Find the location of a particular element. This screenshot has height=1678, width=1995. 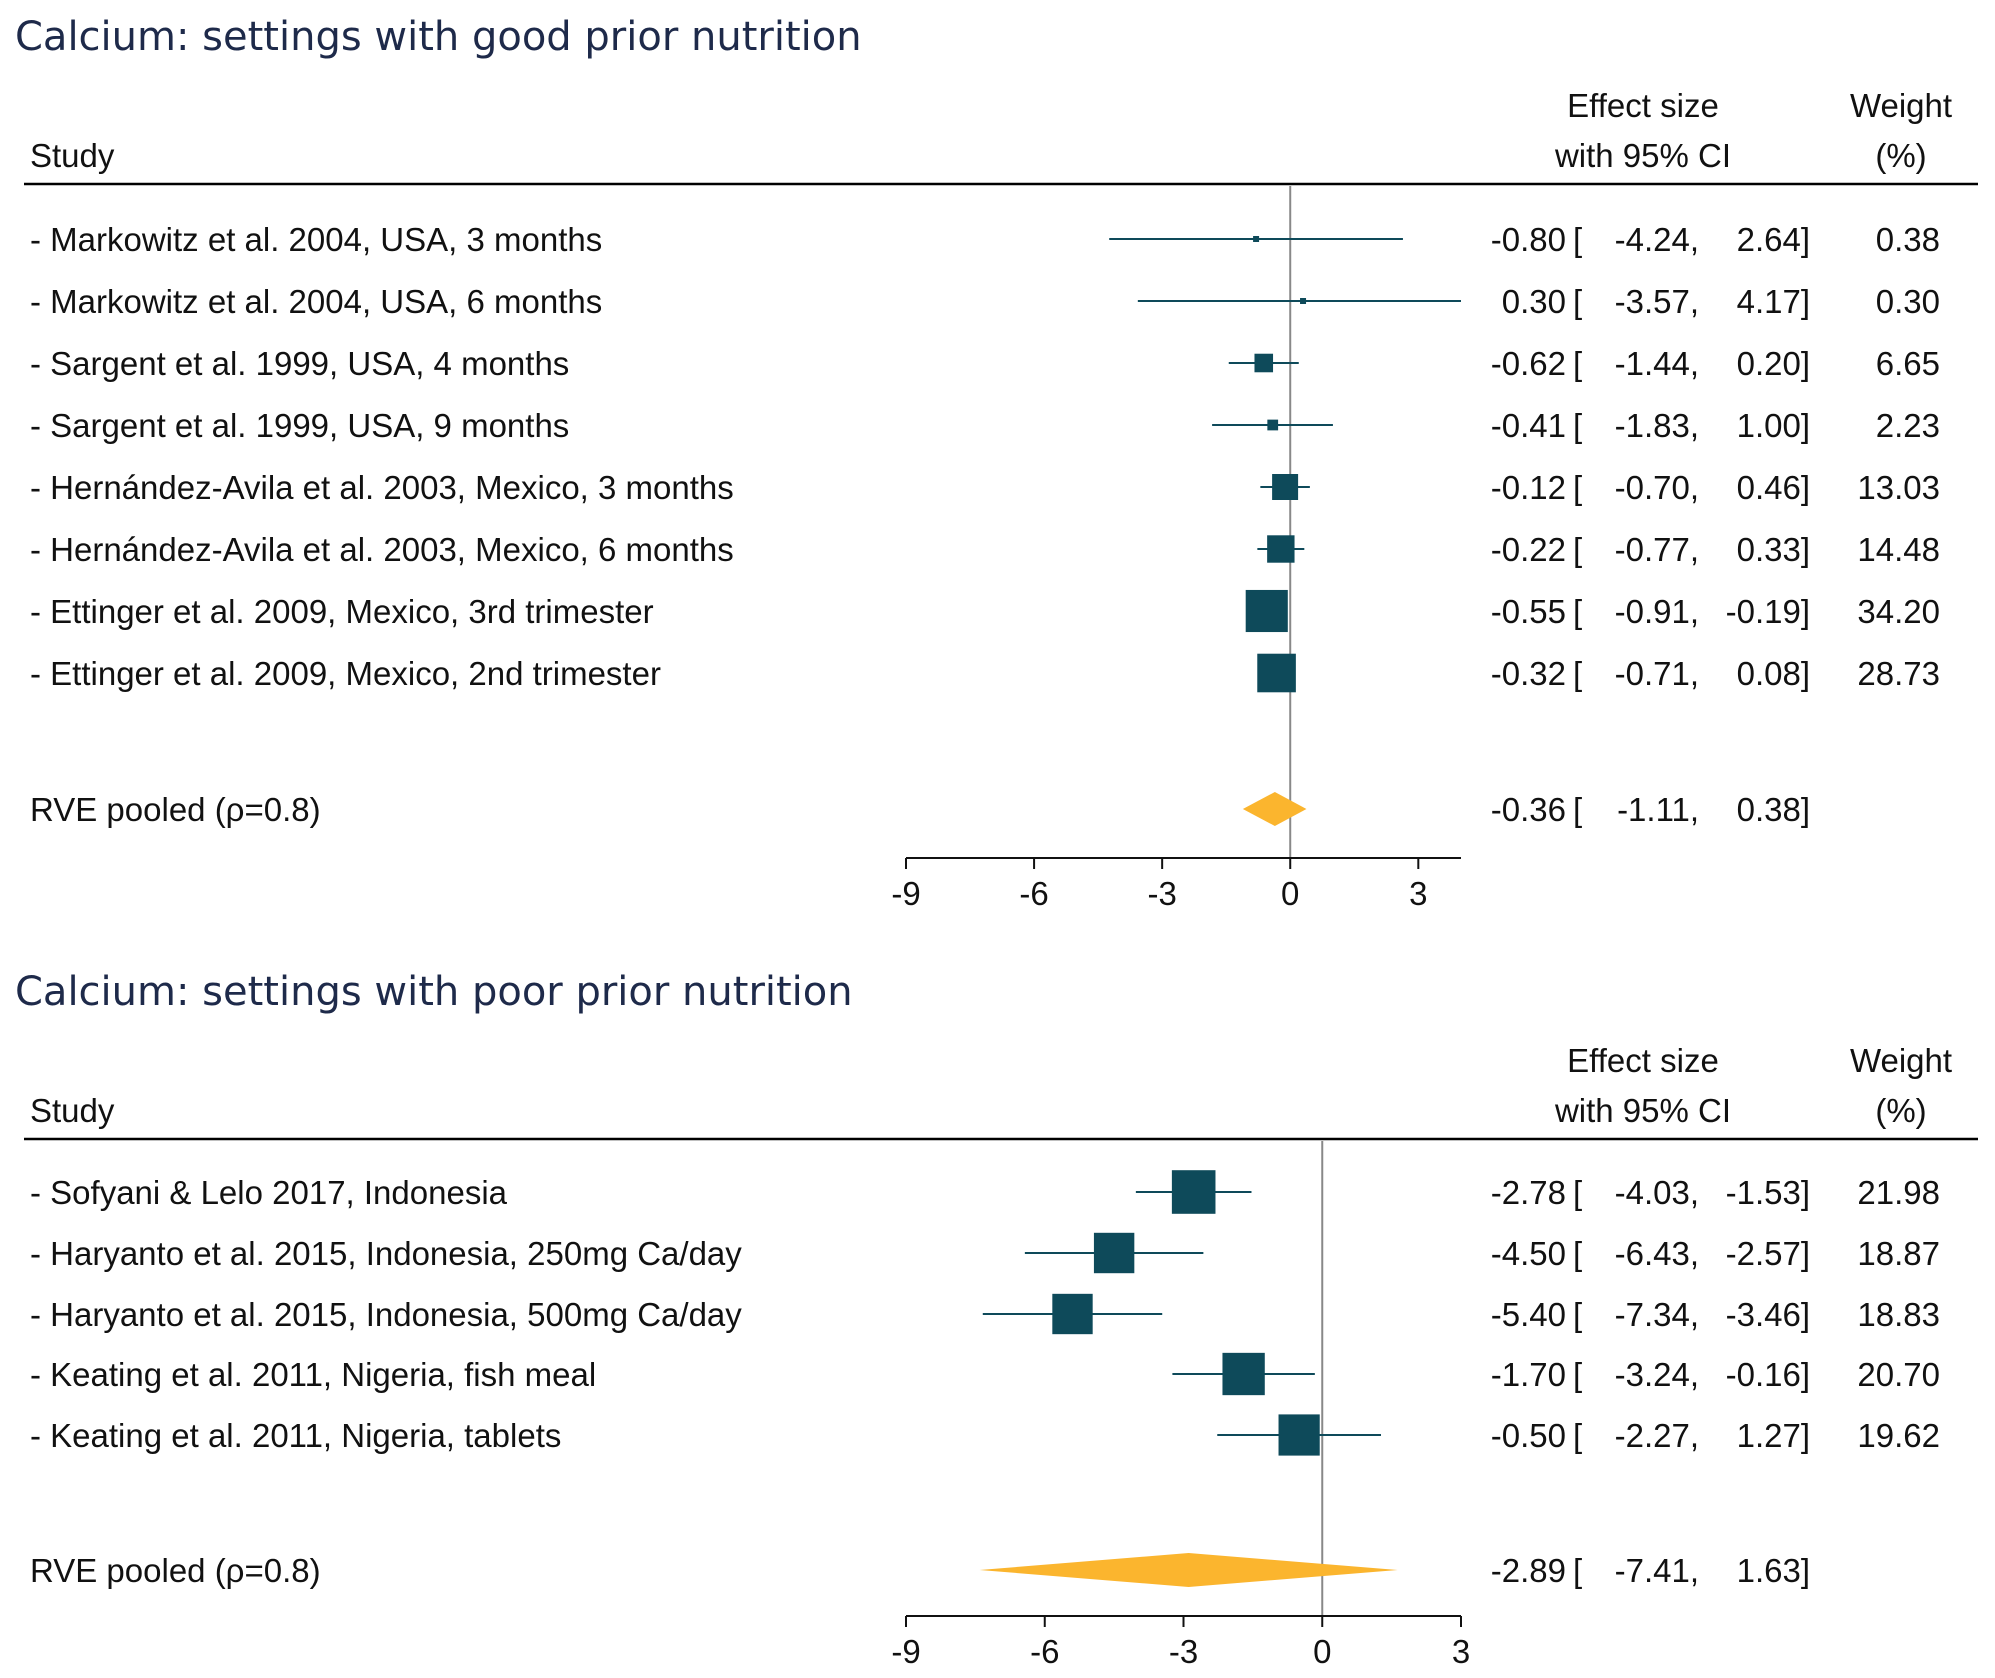

ci-lower-value: -0.77, is located at coordinates (1657, 549).